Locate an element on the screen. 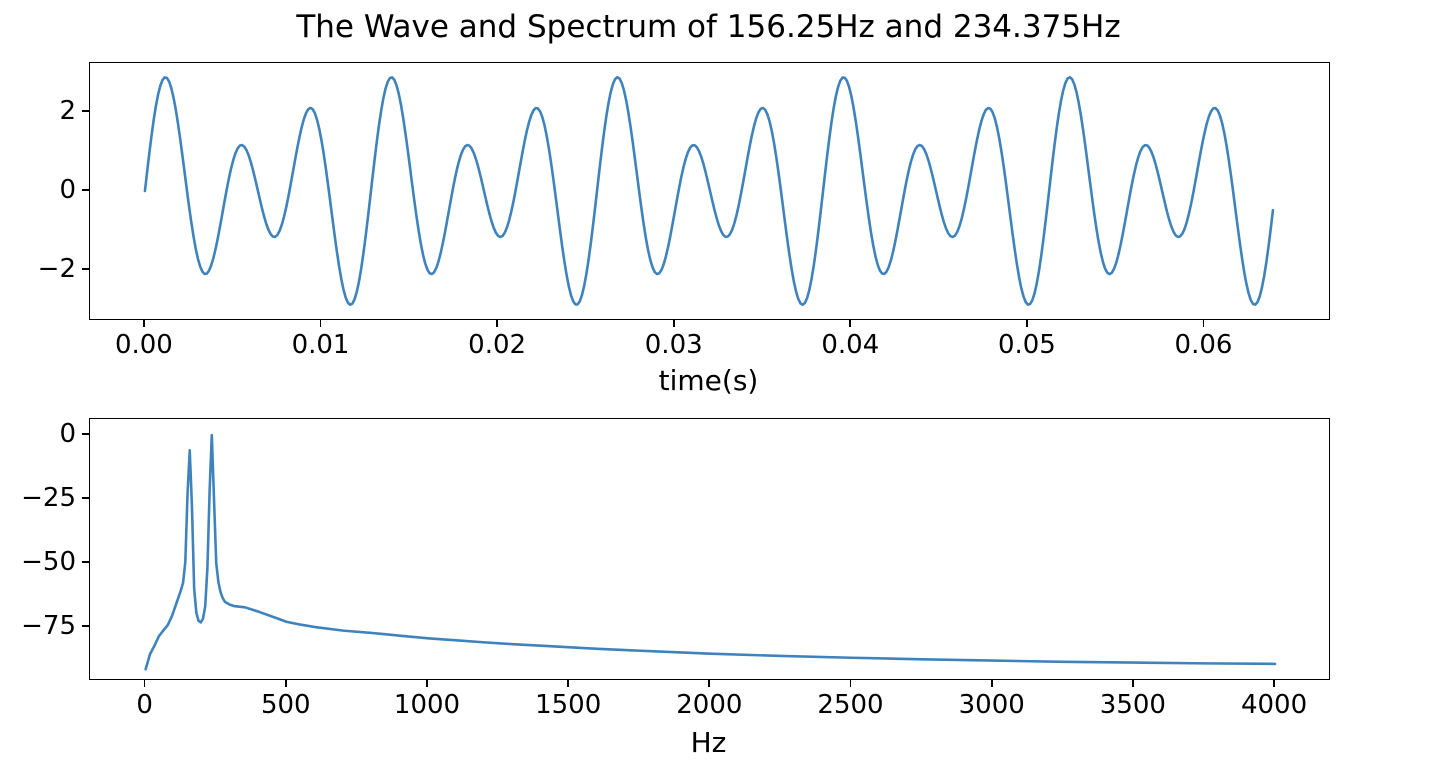 Image resolution: width=1436 pixels, height=762 pixels. y-tick-label: −2 is located at coordinates (56, 268).